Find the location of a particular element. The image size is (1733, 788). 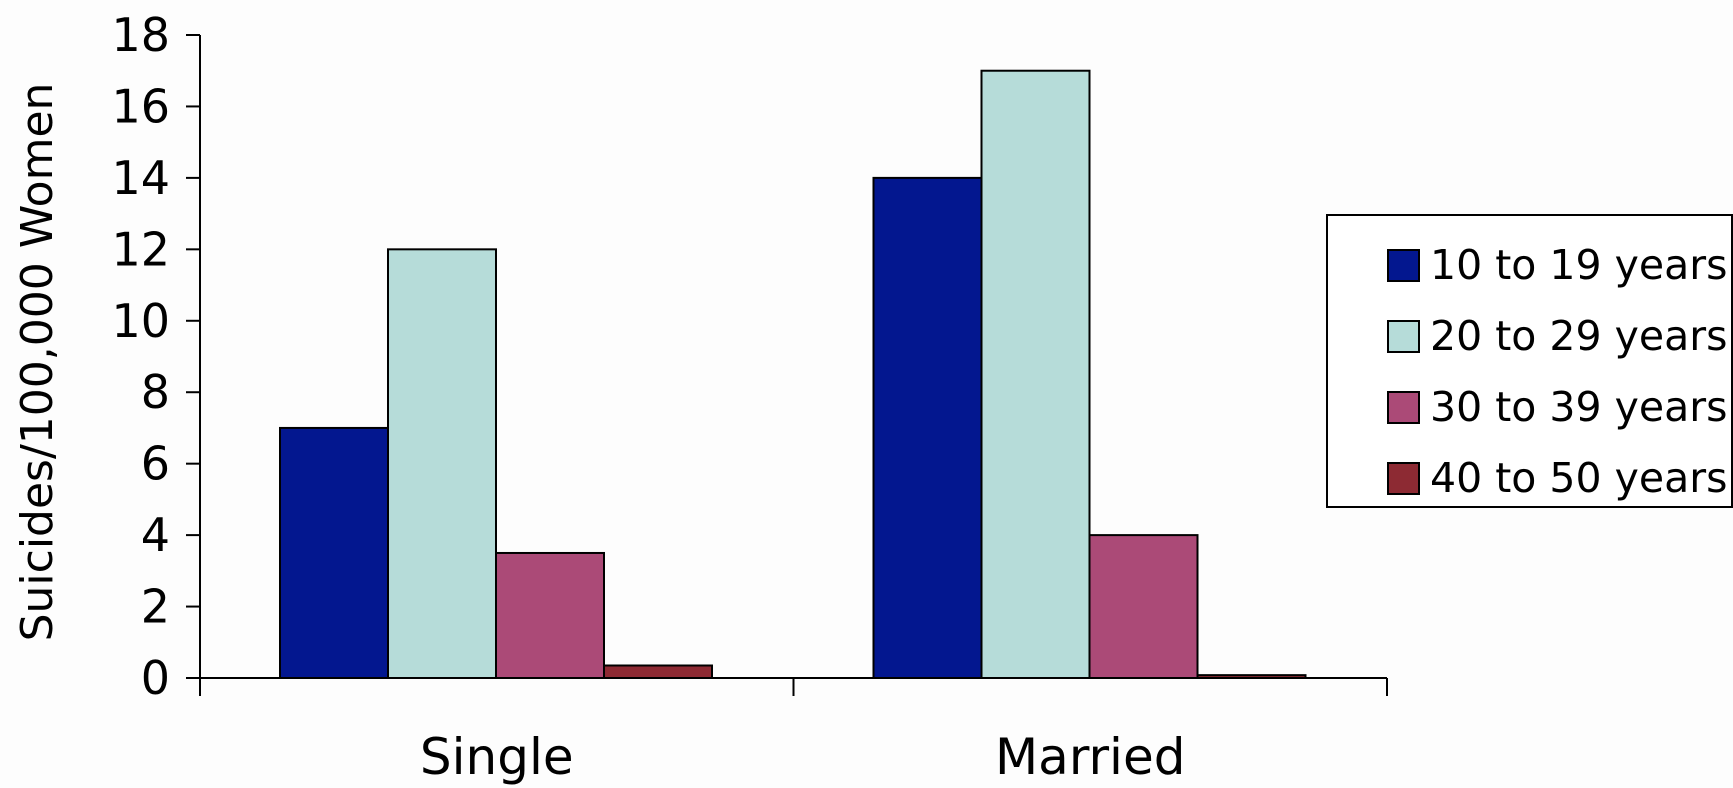

legend-label-1: 10 to 19 years is located at coordinates (1578, 265).